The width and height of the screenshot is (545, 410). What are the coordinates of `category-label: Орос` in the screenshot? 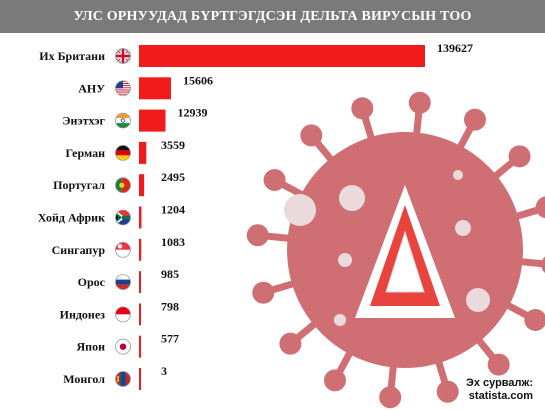 It's located at (92, 282).